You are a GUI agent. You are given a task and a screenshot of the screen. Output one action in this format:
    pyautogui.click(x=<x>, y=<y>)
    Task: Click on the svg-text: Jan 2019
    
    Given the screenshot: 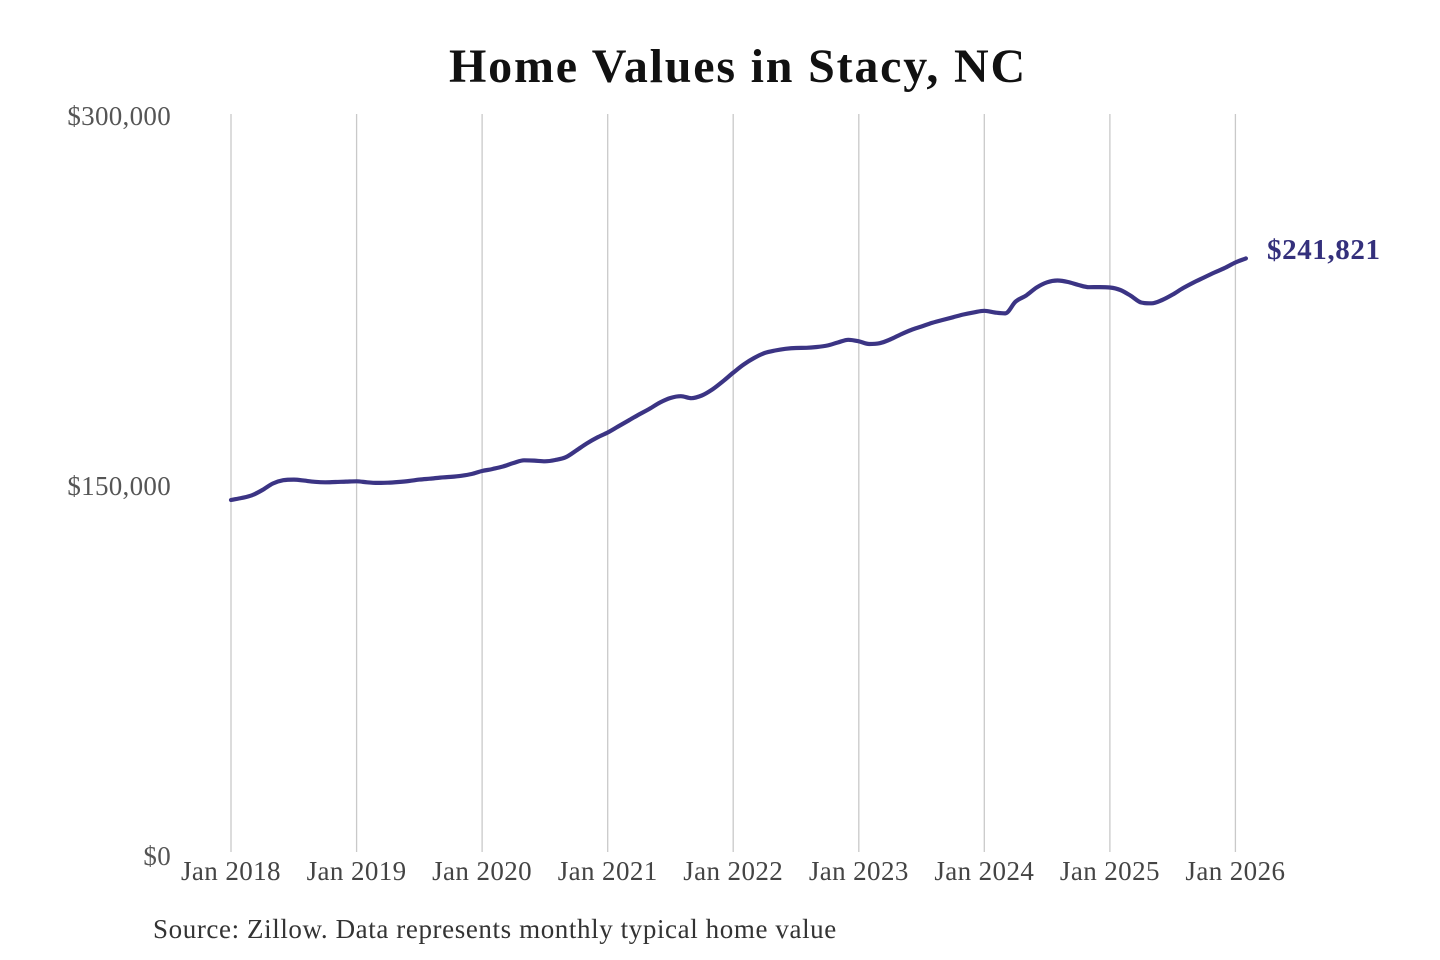 What is the action you would take?
    pyautogui.click(x=357, y=871)
    